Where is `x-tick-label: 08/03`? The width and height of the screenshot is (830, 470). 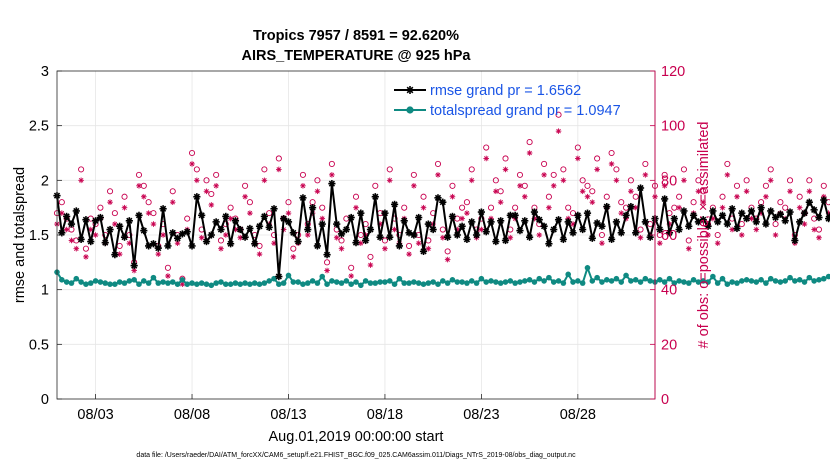 x-tick-label: 08/03 is located at coordinates (95, 415).